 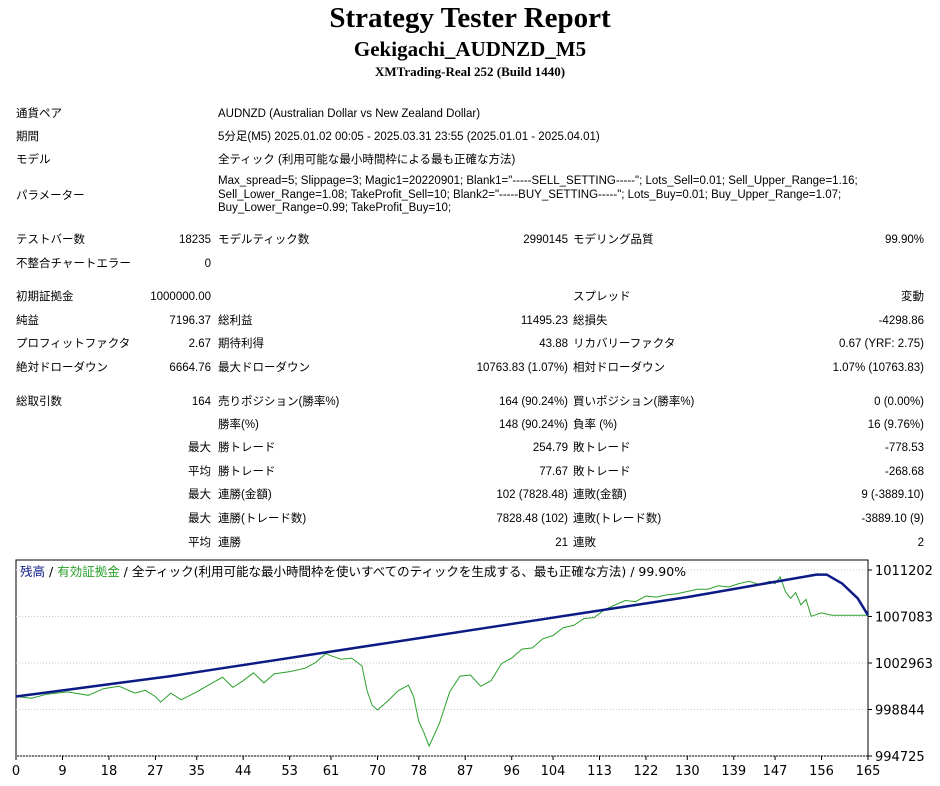 I want to click on long-value: 0 (0.00%), so click(x=899, y=402).